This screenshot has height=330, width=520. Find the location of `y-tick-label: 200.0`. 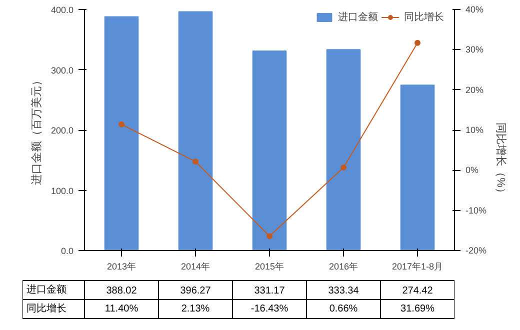

y-tick-label: 200.0 is located at coordinates (62, 131).